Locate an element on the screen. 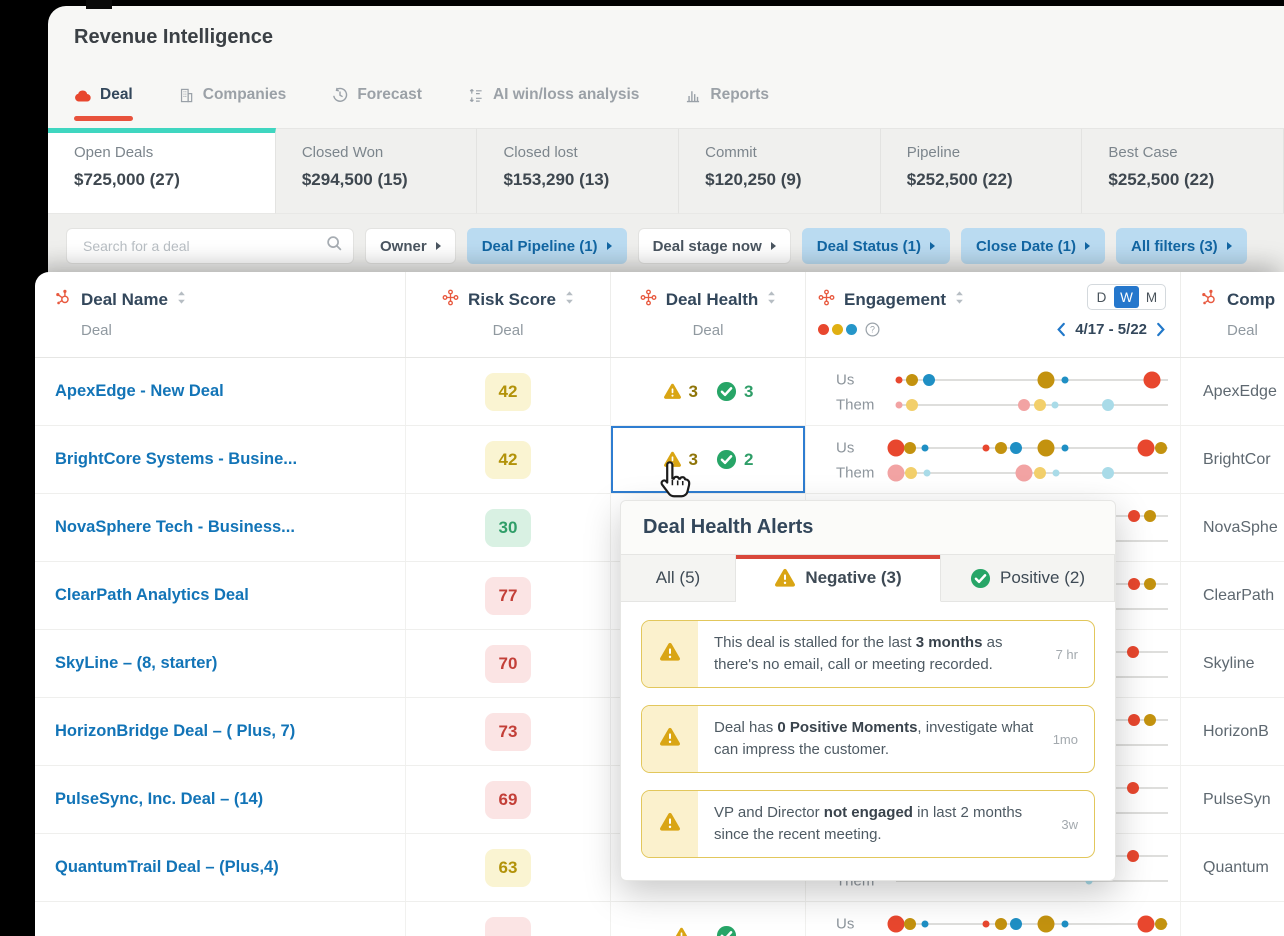 This screenshot has width=1284, height=936. search-input is located at coordinates (210, 246).